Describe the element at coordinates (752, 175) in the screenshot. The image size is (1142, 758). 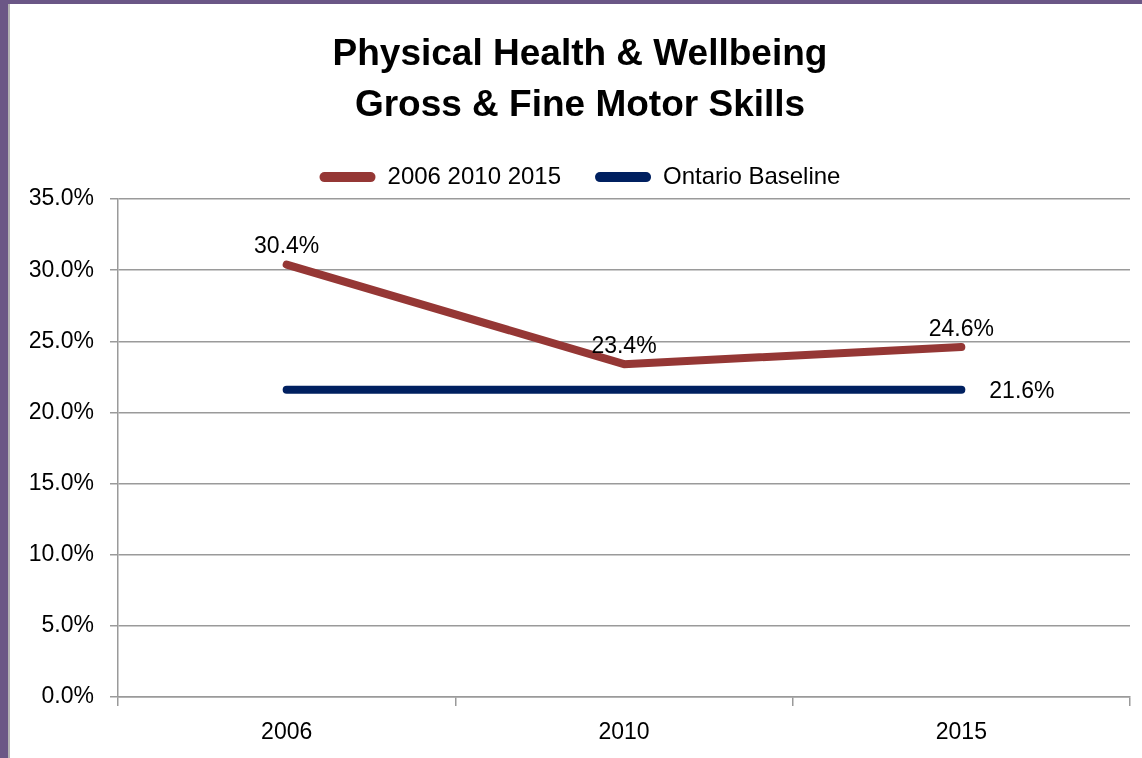
I see `legend-label: Ontario Baseline` at that location.